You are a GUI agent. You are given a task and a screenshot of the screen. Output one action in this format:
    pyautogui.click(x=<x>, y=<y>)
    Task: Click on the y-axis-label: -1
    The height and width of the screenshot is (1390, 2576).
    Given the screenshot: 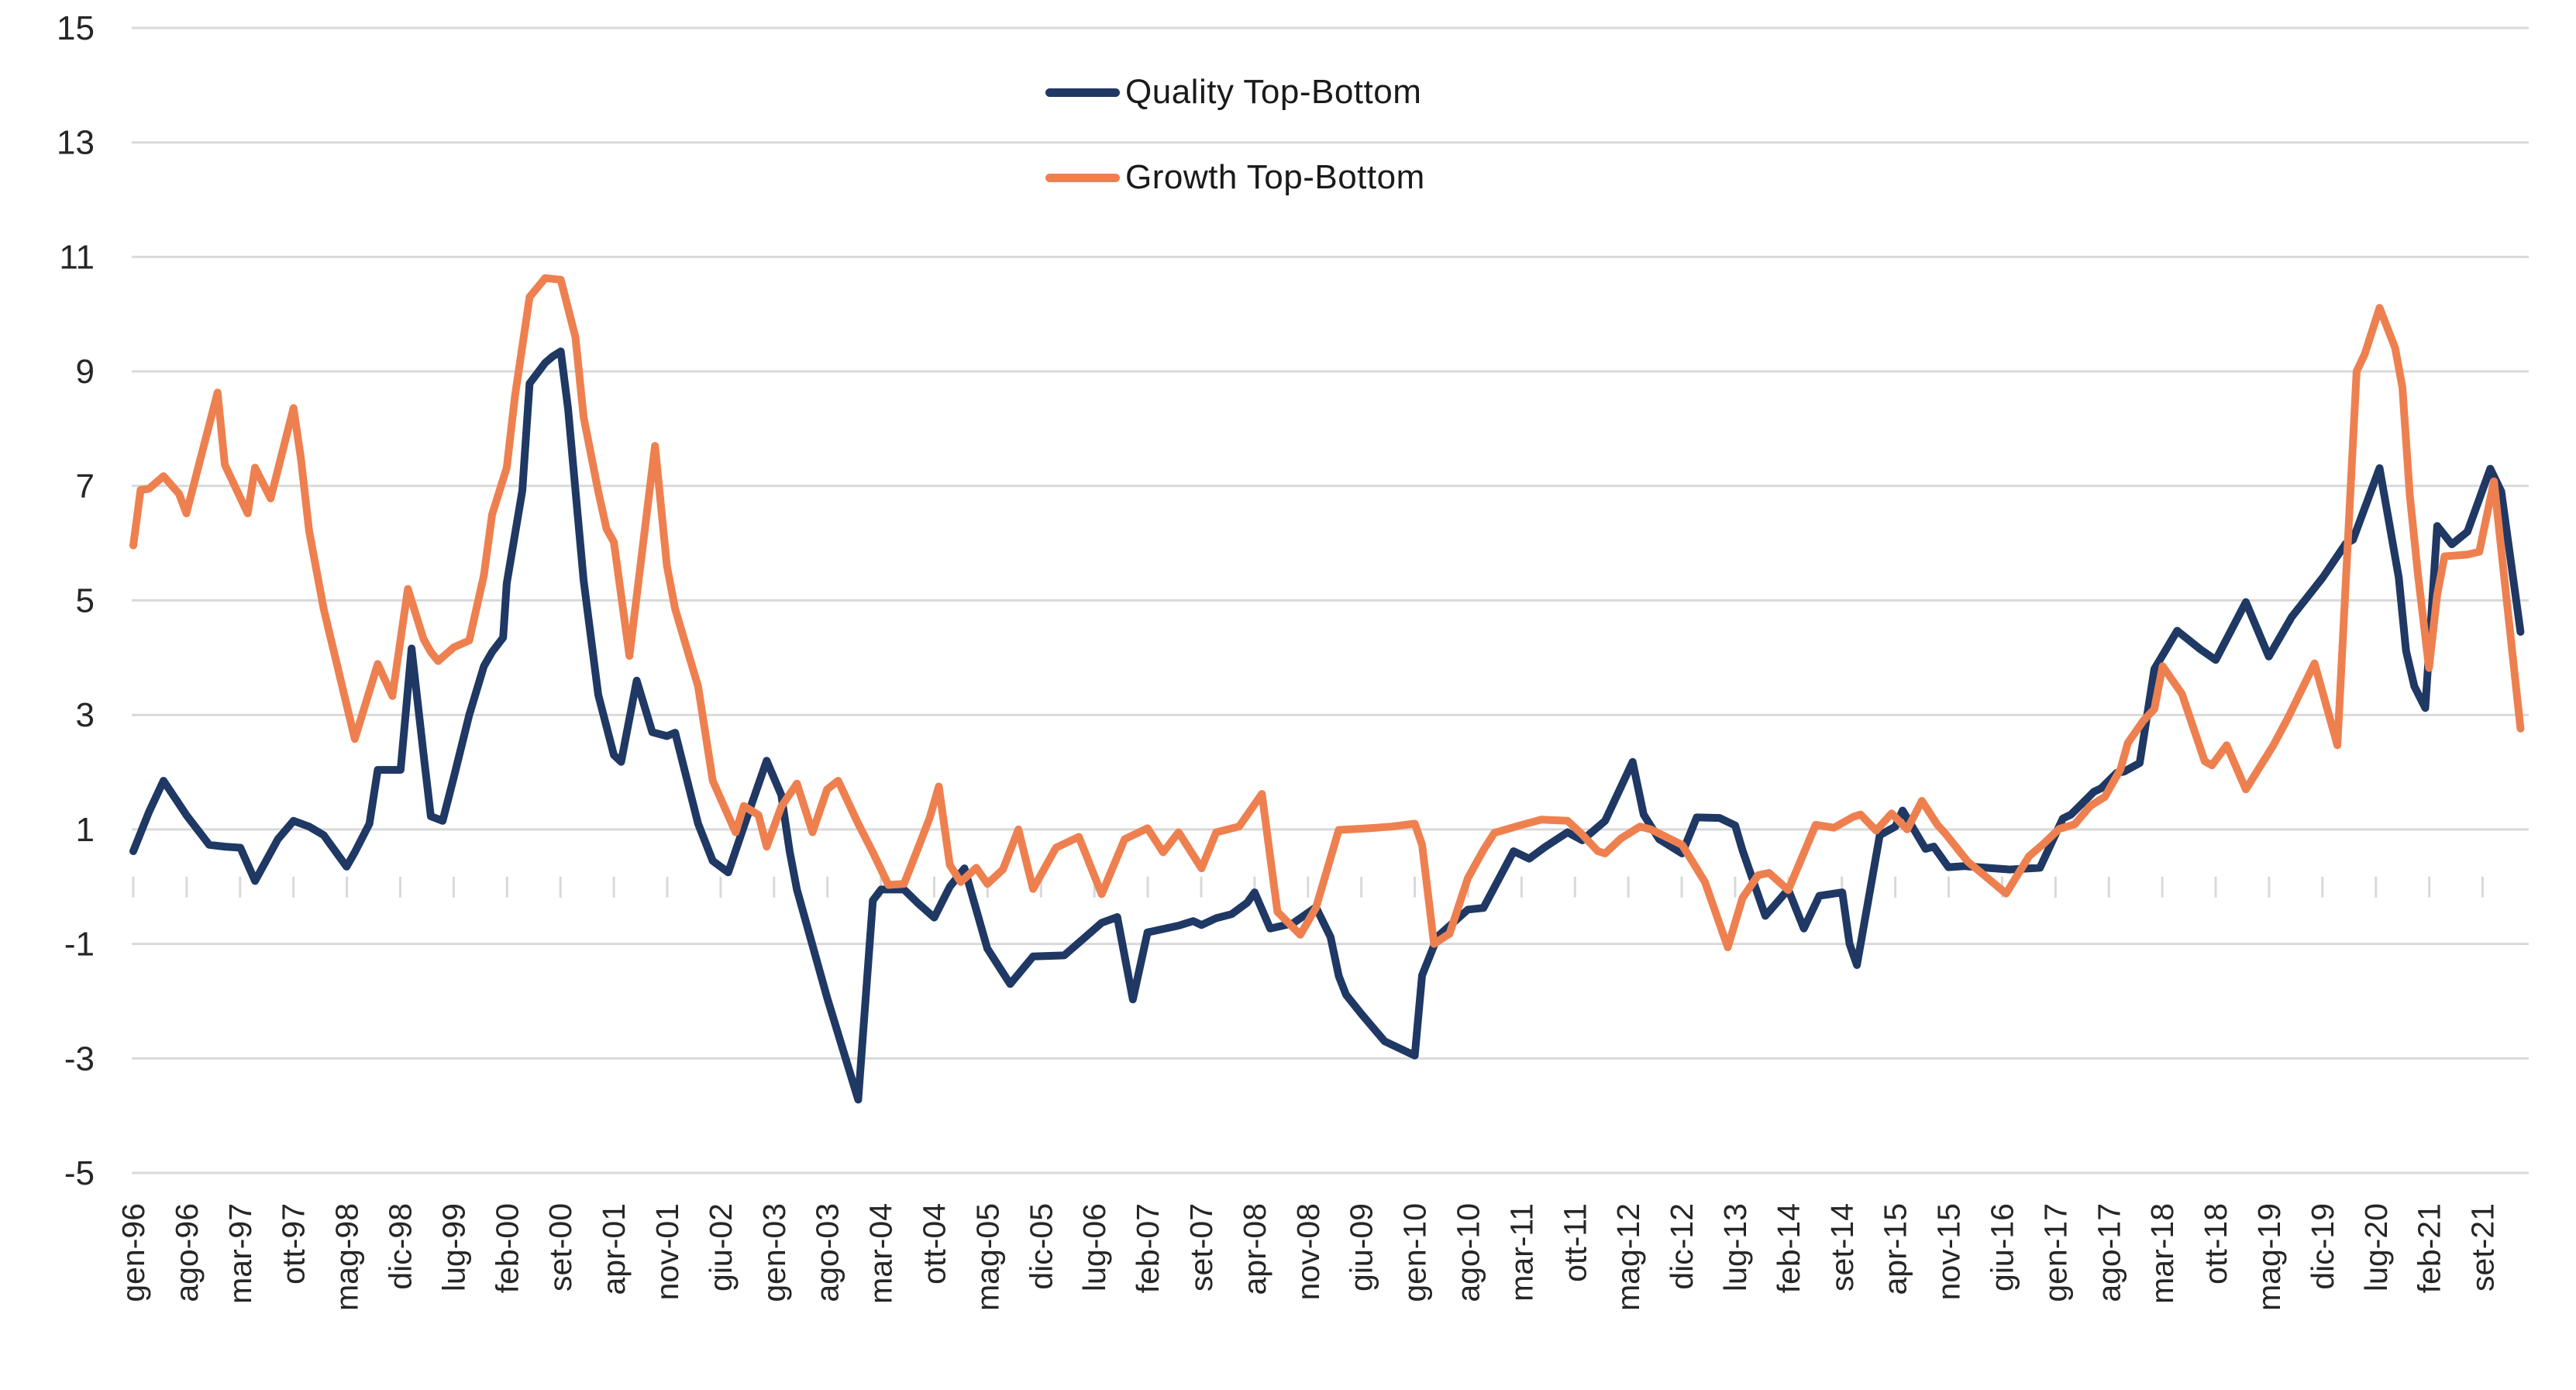 What is the action you would take?
    pyautogui.click(x=79, y=945)
    